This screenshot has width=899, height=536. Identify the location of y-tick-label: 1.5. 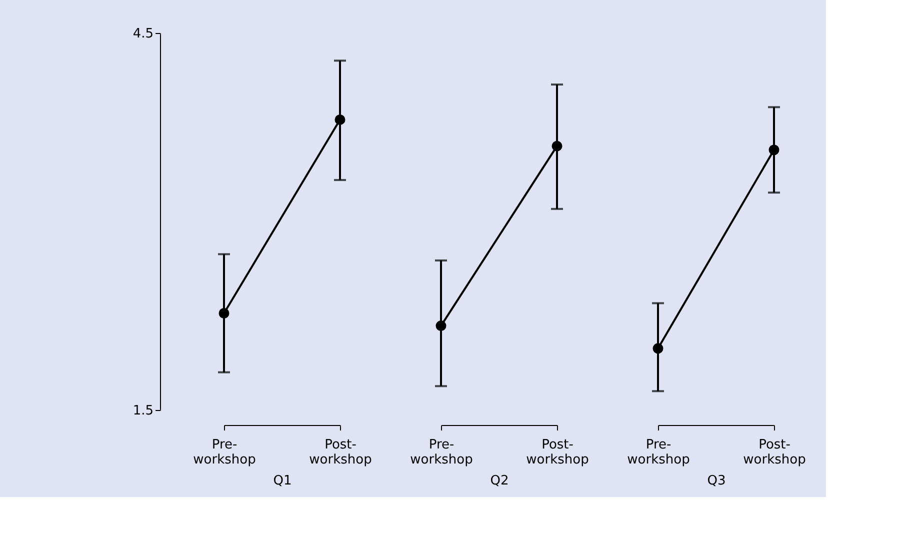
(143, 411).